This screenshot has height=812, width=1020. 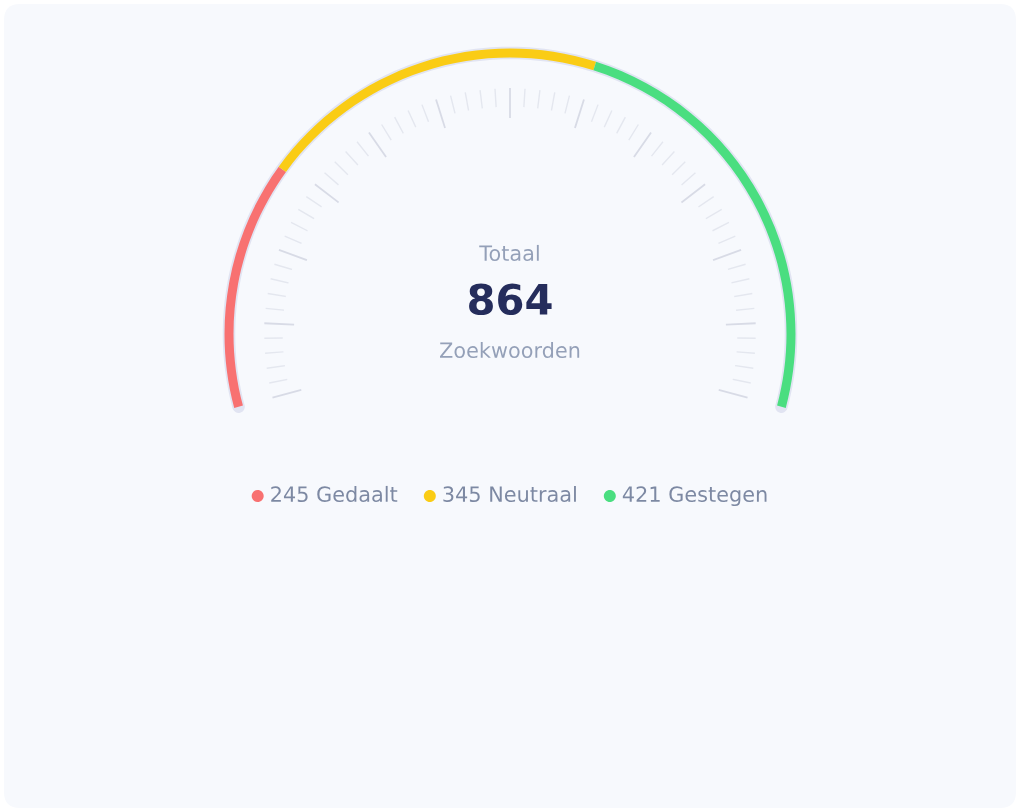 I want to click on text: Totaal, so click(x=509, y=253).